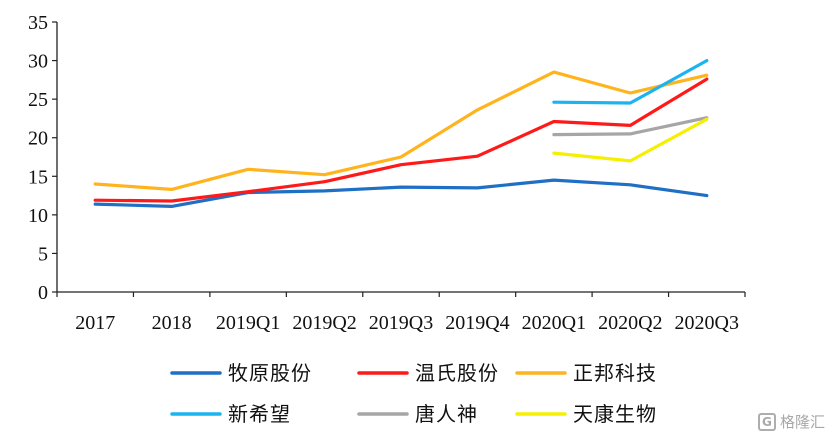 The height and width of the screenshot is (445, 831). Describe the element at coordinates (446, 414) in the screenshot. I see `legend-label-4: 唐人神` at that location.